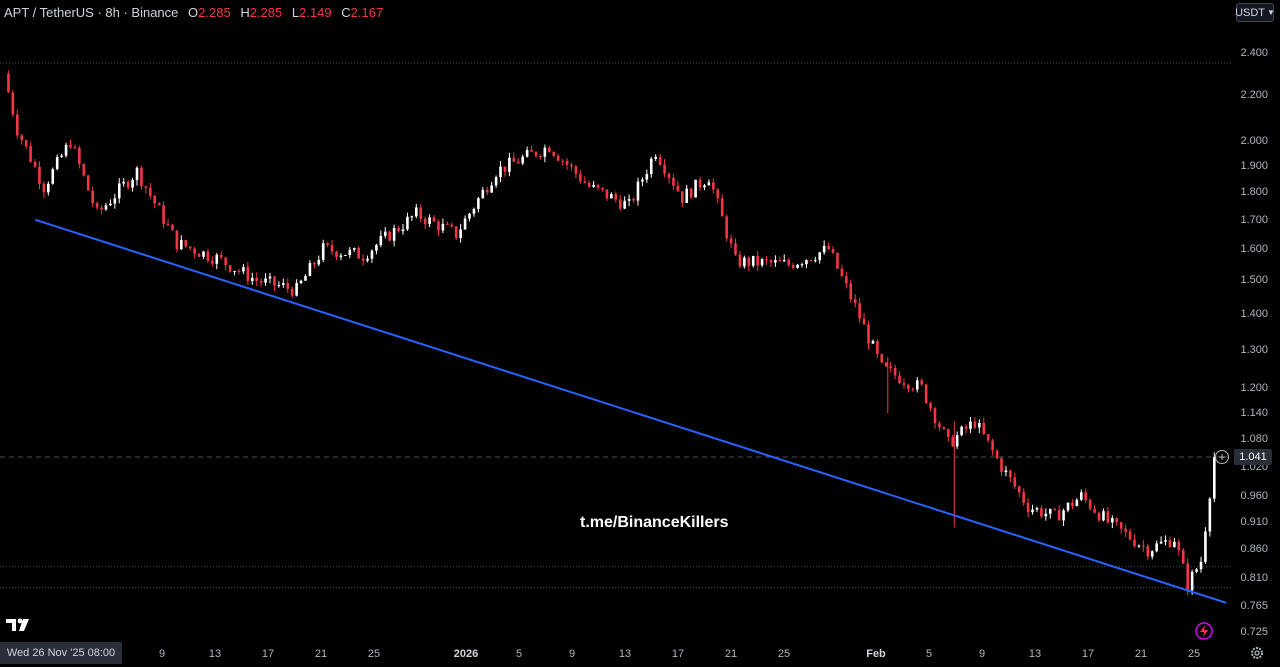  What do you see at coordinates (91, 12) in the screenshot?
I see `symbol-title: APT / TetherUS · 8h · Binance` at bounding box center [91, 12].